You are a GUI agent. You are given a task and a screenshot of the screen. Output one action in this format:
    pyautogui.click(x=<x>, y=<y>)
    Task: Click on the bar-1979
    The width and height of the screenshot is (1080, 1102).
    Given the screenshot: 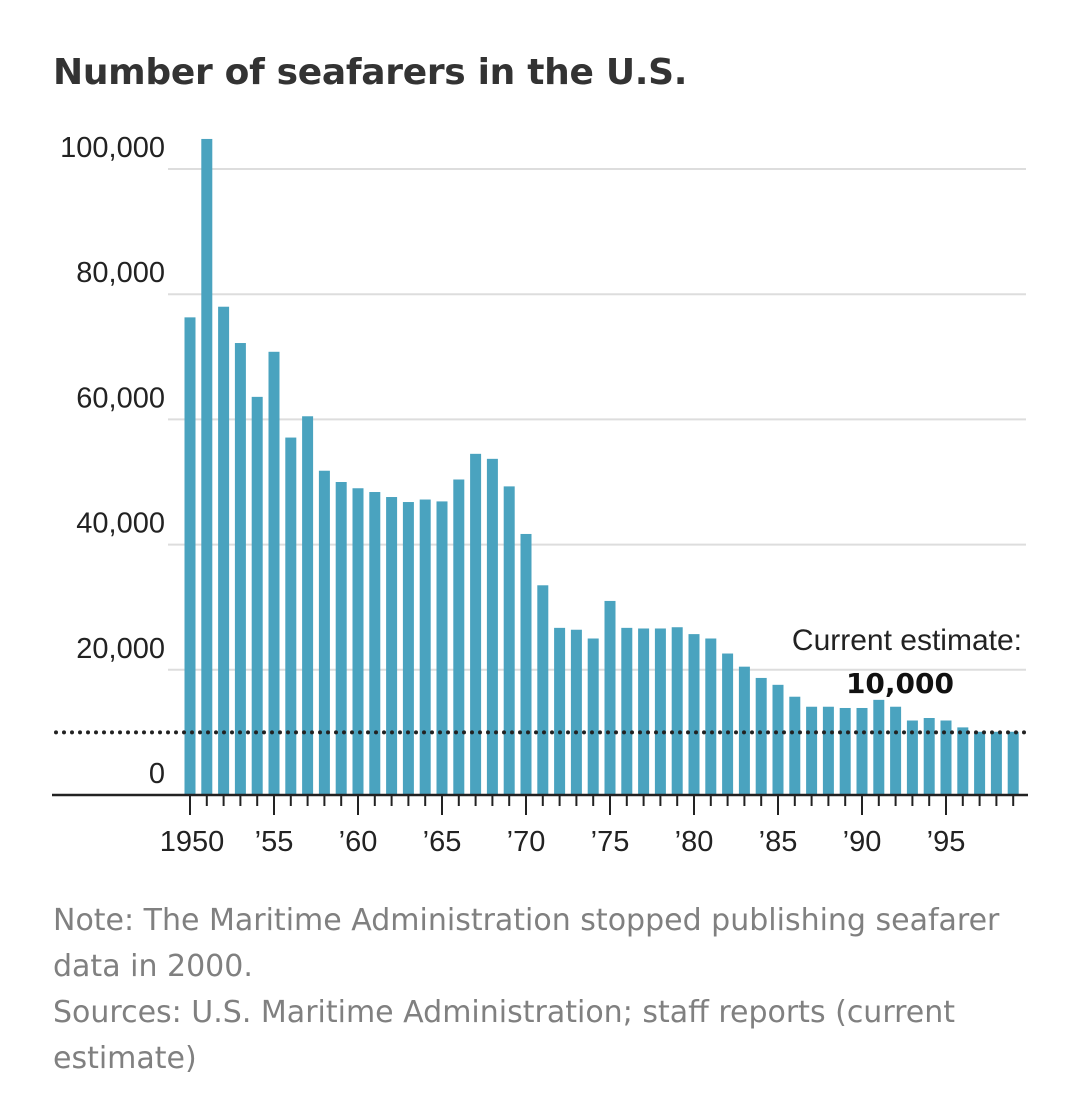 What is the action you would take?
    pyautogui.click(x=677, y=711)
    